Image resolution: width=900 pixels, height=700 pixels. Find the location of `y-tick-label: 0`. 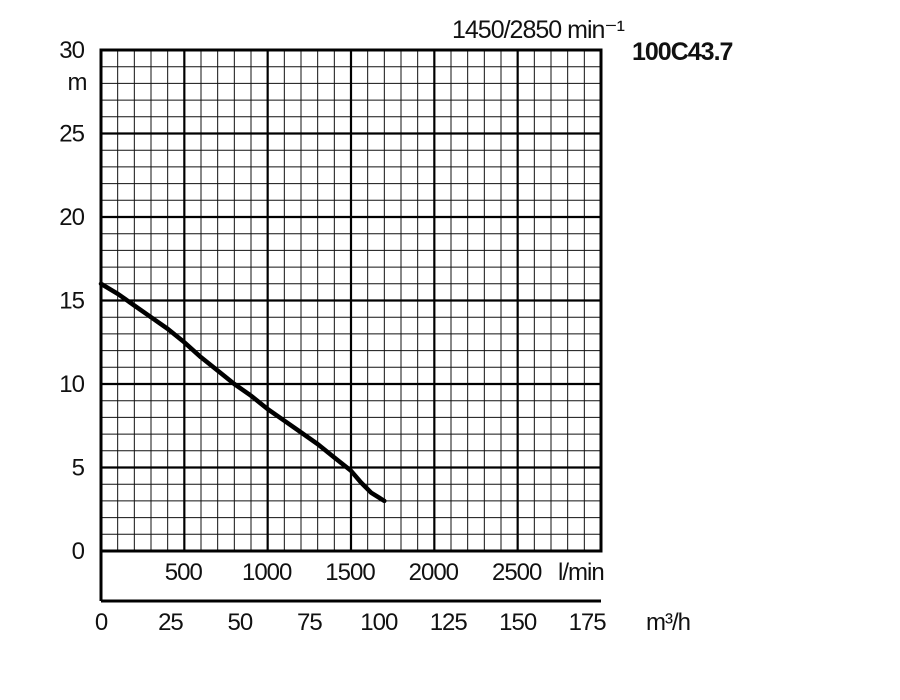

y-tick-label: 0 is located at coordinates (78, 551).